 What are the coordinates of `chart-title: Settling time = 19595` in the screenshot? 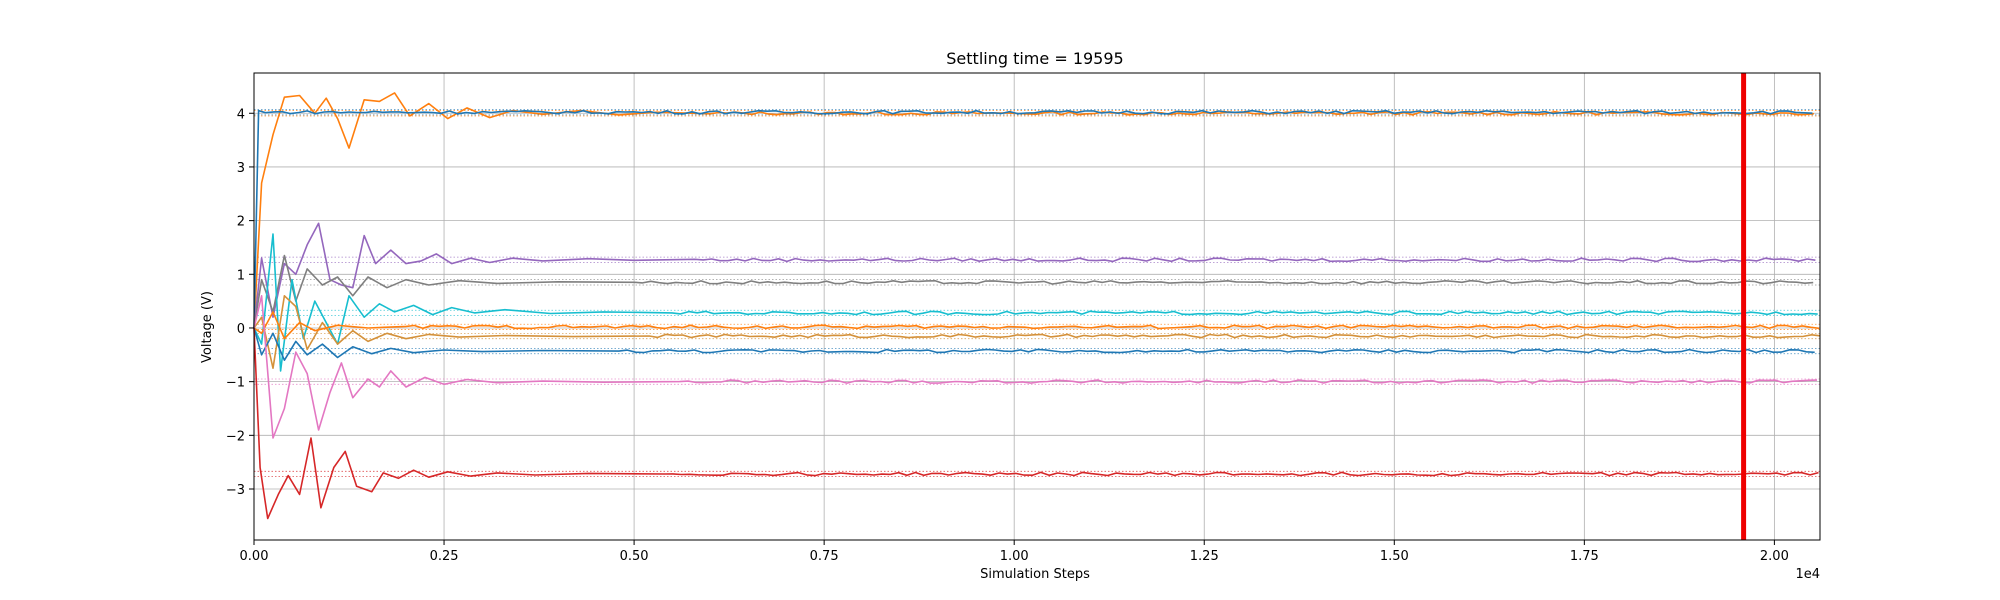 It's located at (1034, 58).